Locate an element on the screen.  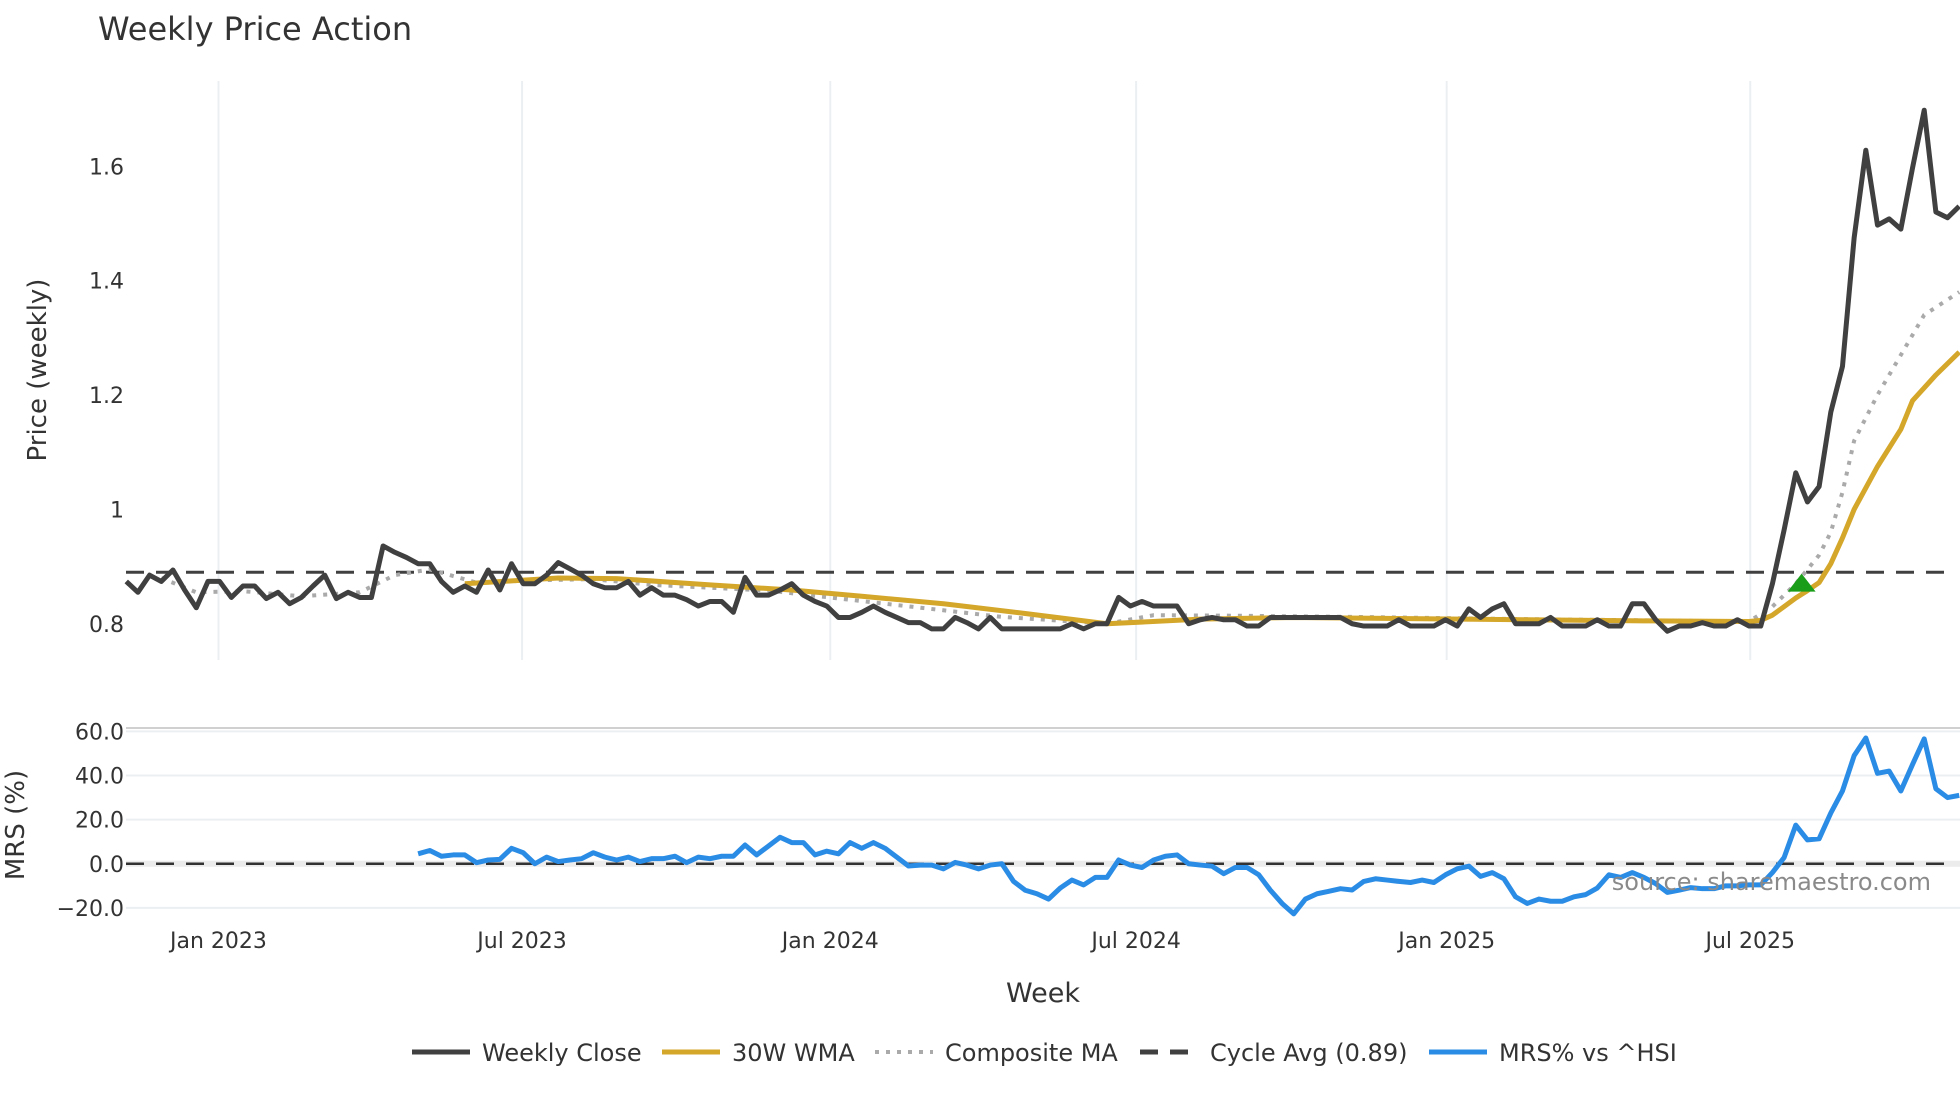
x-tick-label: Jul 2024 is located at coordinates (1135, 941).